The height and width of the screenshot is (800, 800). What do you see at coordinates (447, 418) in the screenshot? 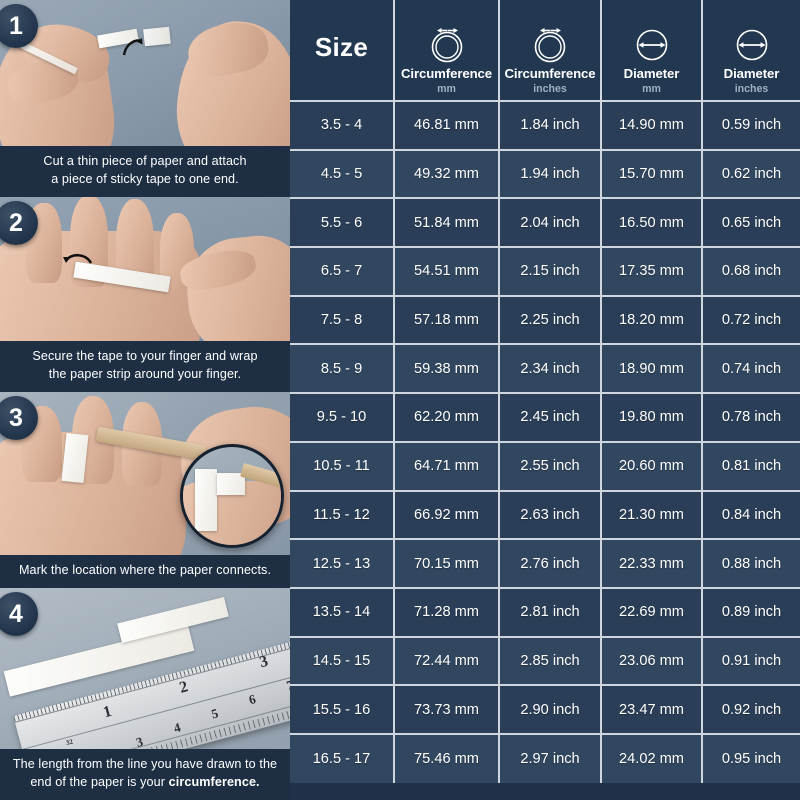
I see `cell-circumference_mm: 62.20 mm` at bounding box center [447, 418].